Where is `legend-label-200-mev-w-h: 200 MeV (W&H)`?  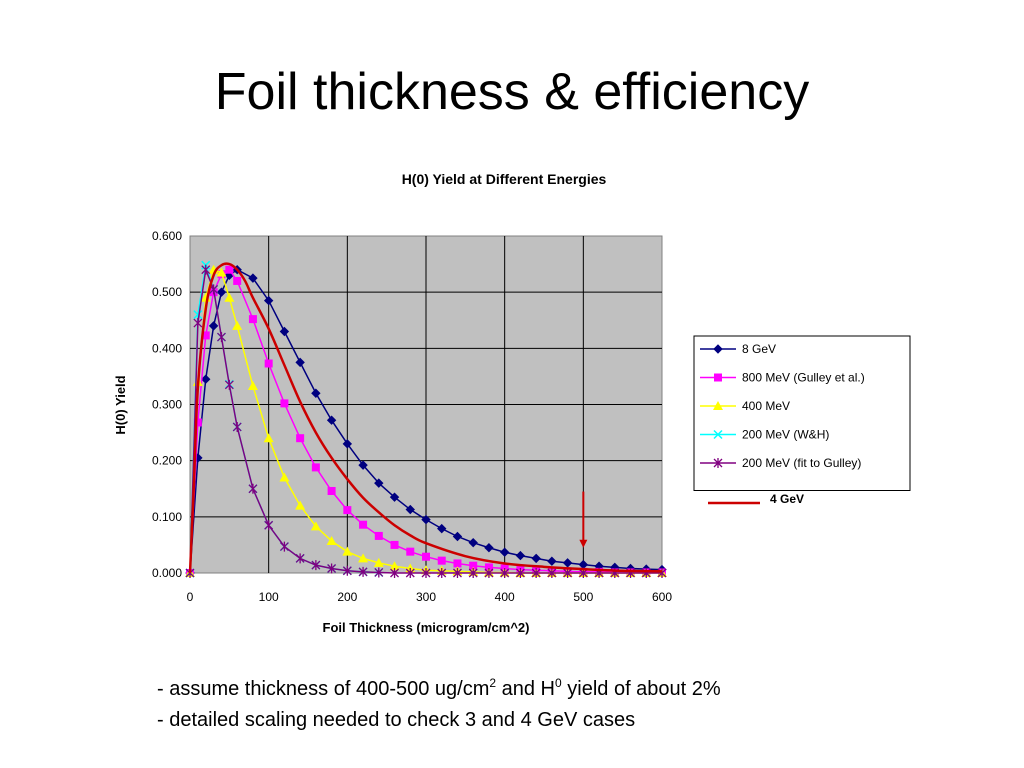 legend-label-200-mev-w-h: 200 MeV (W&H) is located at coordinates (785, 435).